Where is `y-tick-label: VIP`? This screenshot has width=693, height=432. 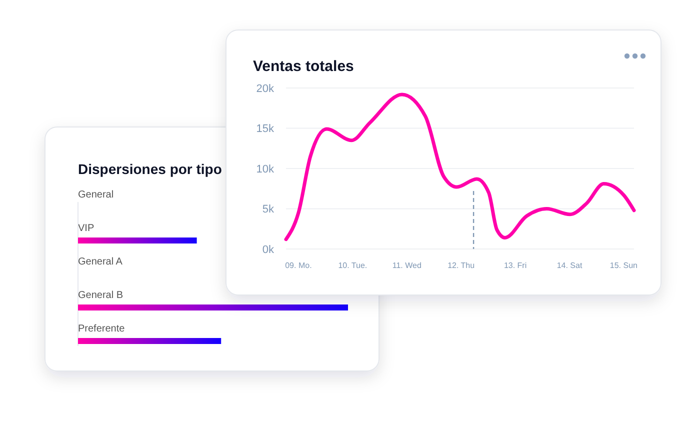
y-tick-label: VIP is located at coordinates (86, 228).